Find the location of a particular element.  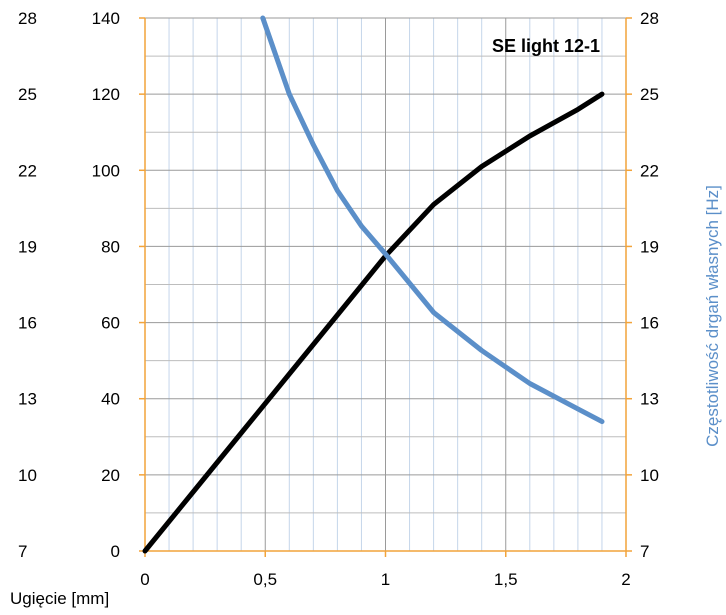

x-tick-label: 1,5 is located at coordinates (506, 579).